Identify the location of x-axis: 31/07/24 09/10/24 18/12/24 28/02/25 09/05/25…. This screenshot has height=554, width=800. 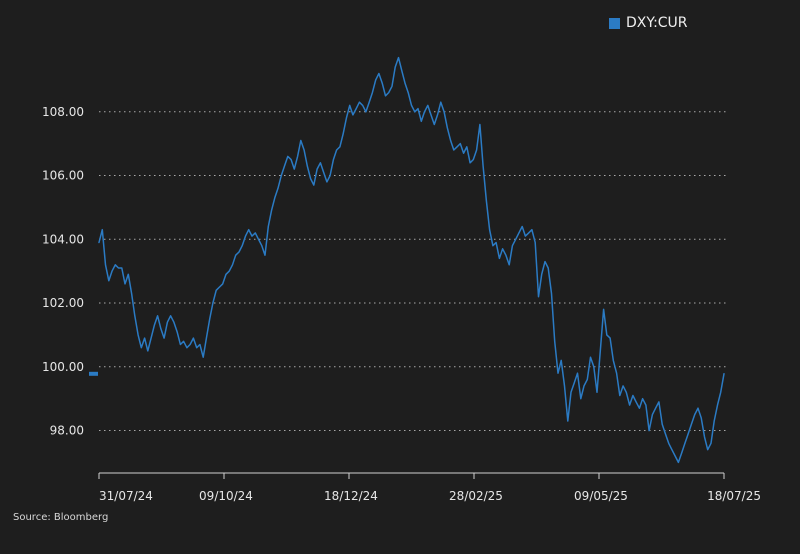
(429, 487).